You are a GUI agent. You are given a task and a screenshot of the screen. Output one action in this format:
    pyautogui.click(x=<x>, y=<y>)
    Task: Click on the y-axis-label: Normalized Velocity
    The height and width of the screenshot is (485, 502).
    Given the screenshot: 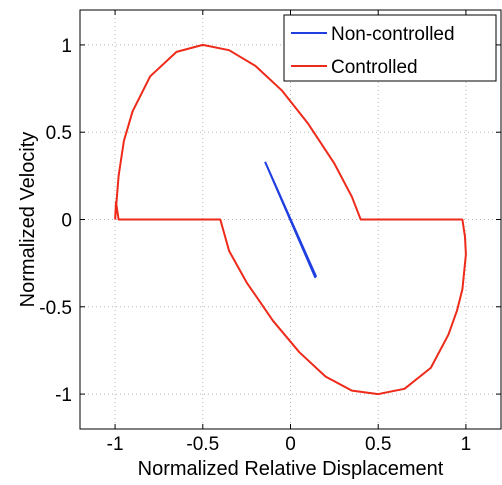 What is the action you would take?
    pyautogui.click(x=28, y=220)
    